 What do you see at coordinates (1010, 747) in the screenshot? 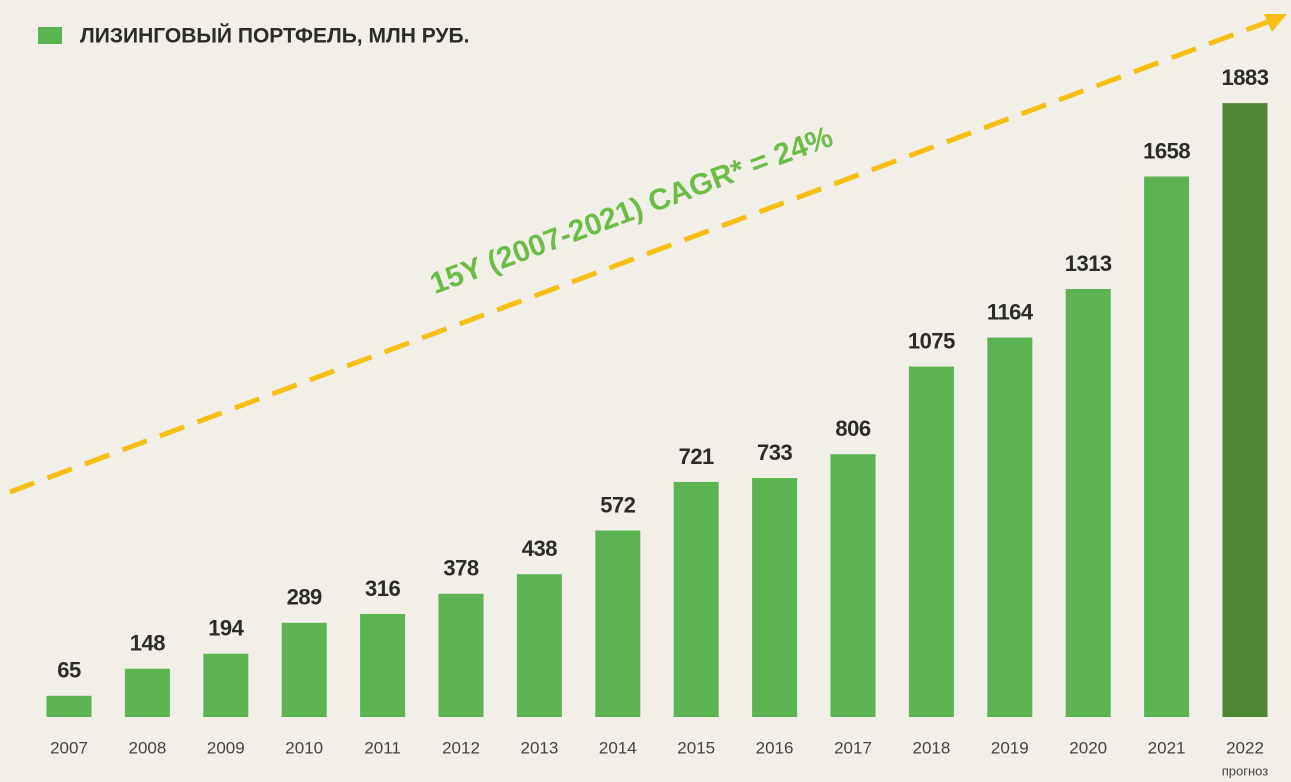
I see `x-tick-label: 2019` at bounding box center [1010, 747].